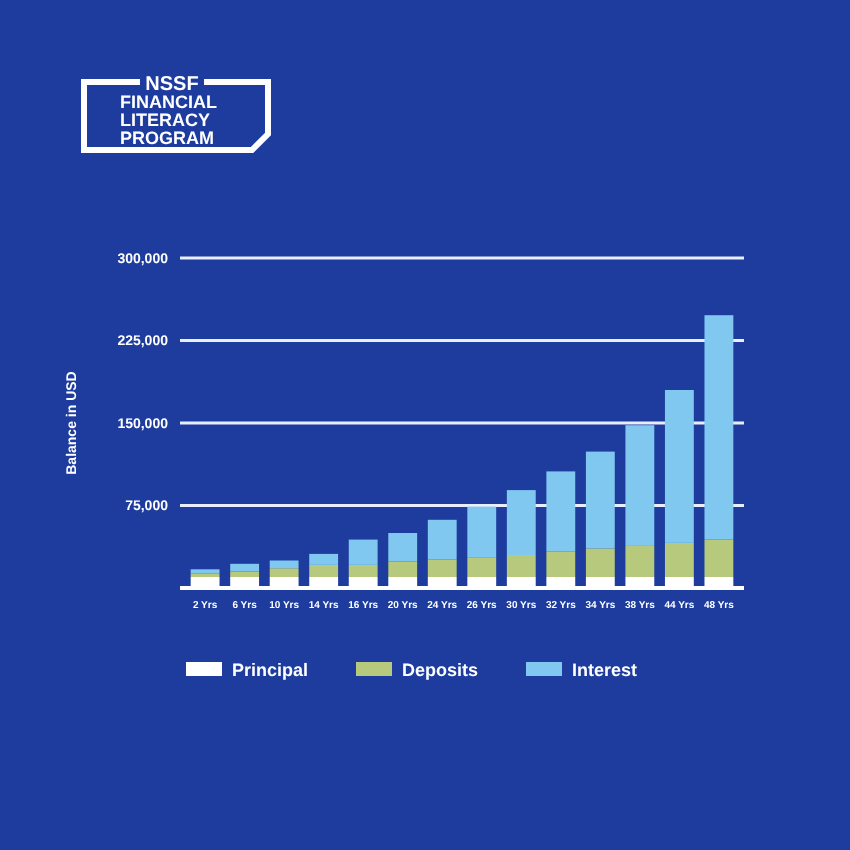 This screenshot has height=850, width=850. I want to click on legend-label: Deposits, so click(440, 670).